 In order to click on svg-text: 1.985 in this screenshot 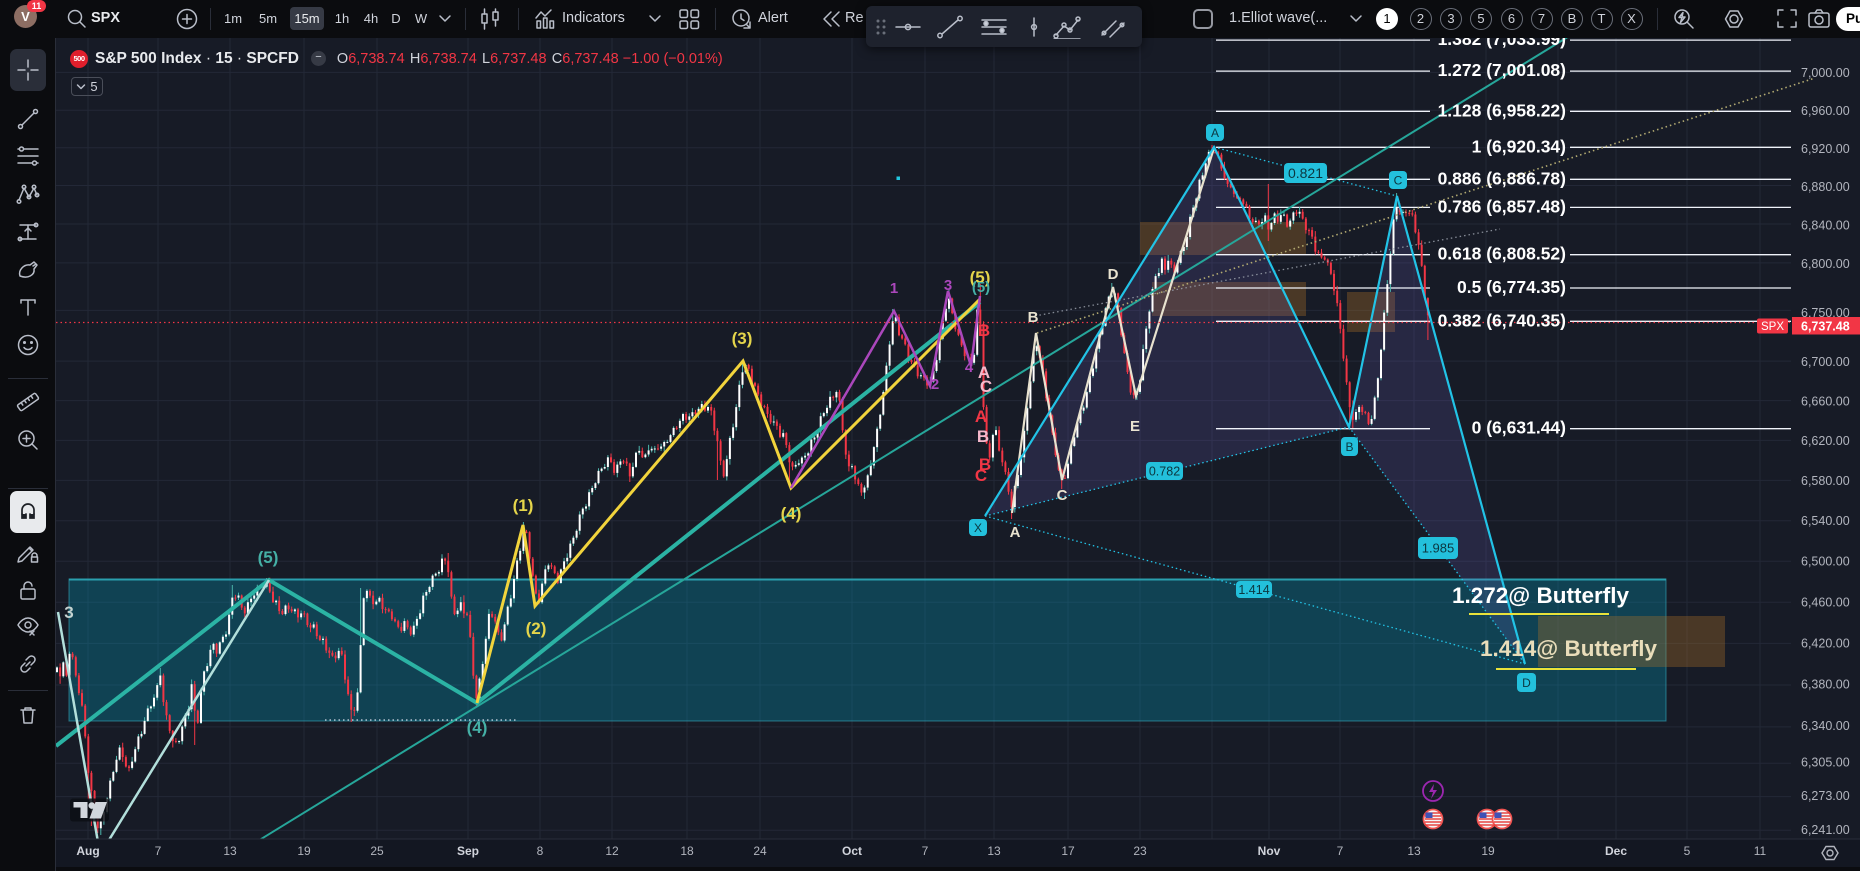, I will do `click(1438, 548)`.